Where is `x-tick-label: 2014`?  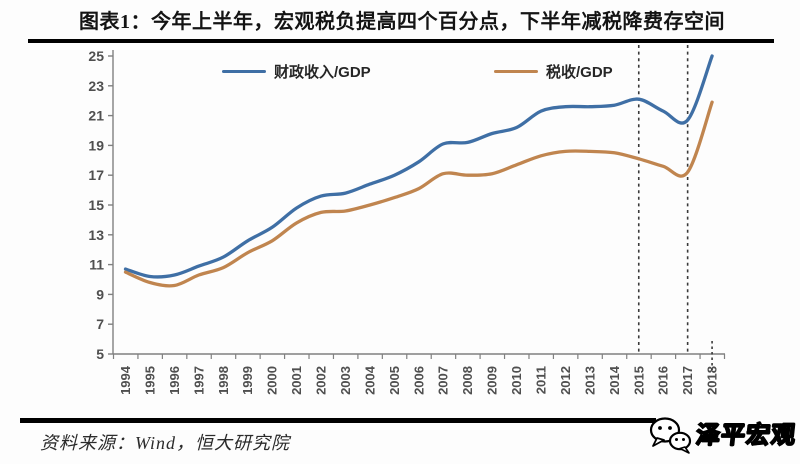
x-tick-label: 2014 is located at coordinates (614, 380).